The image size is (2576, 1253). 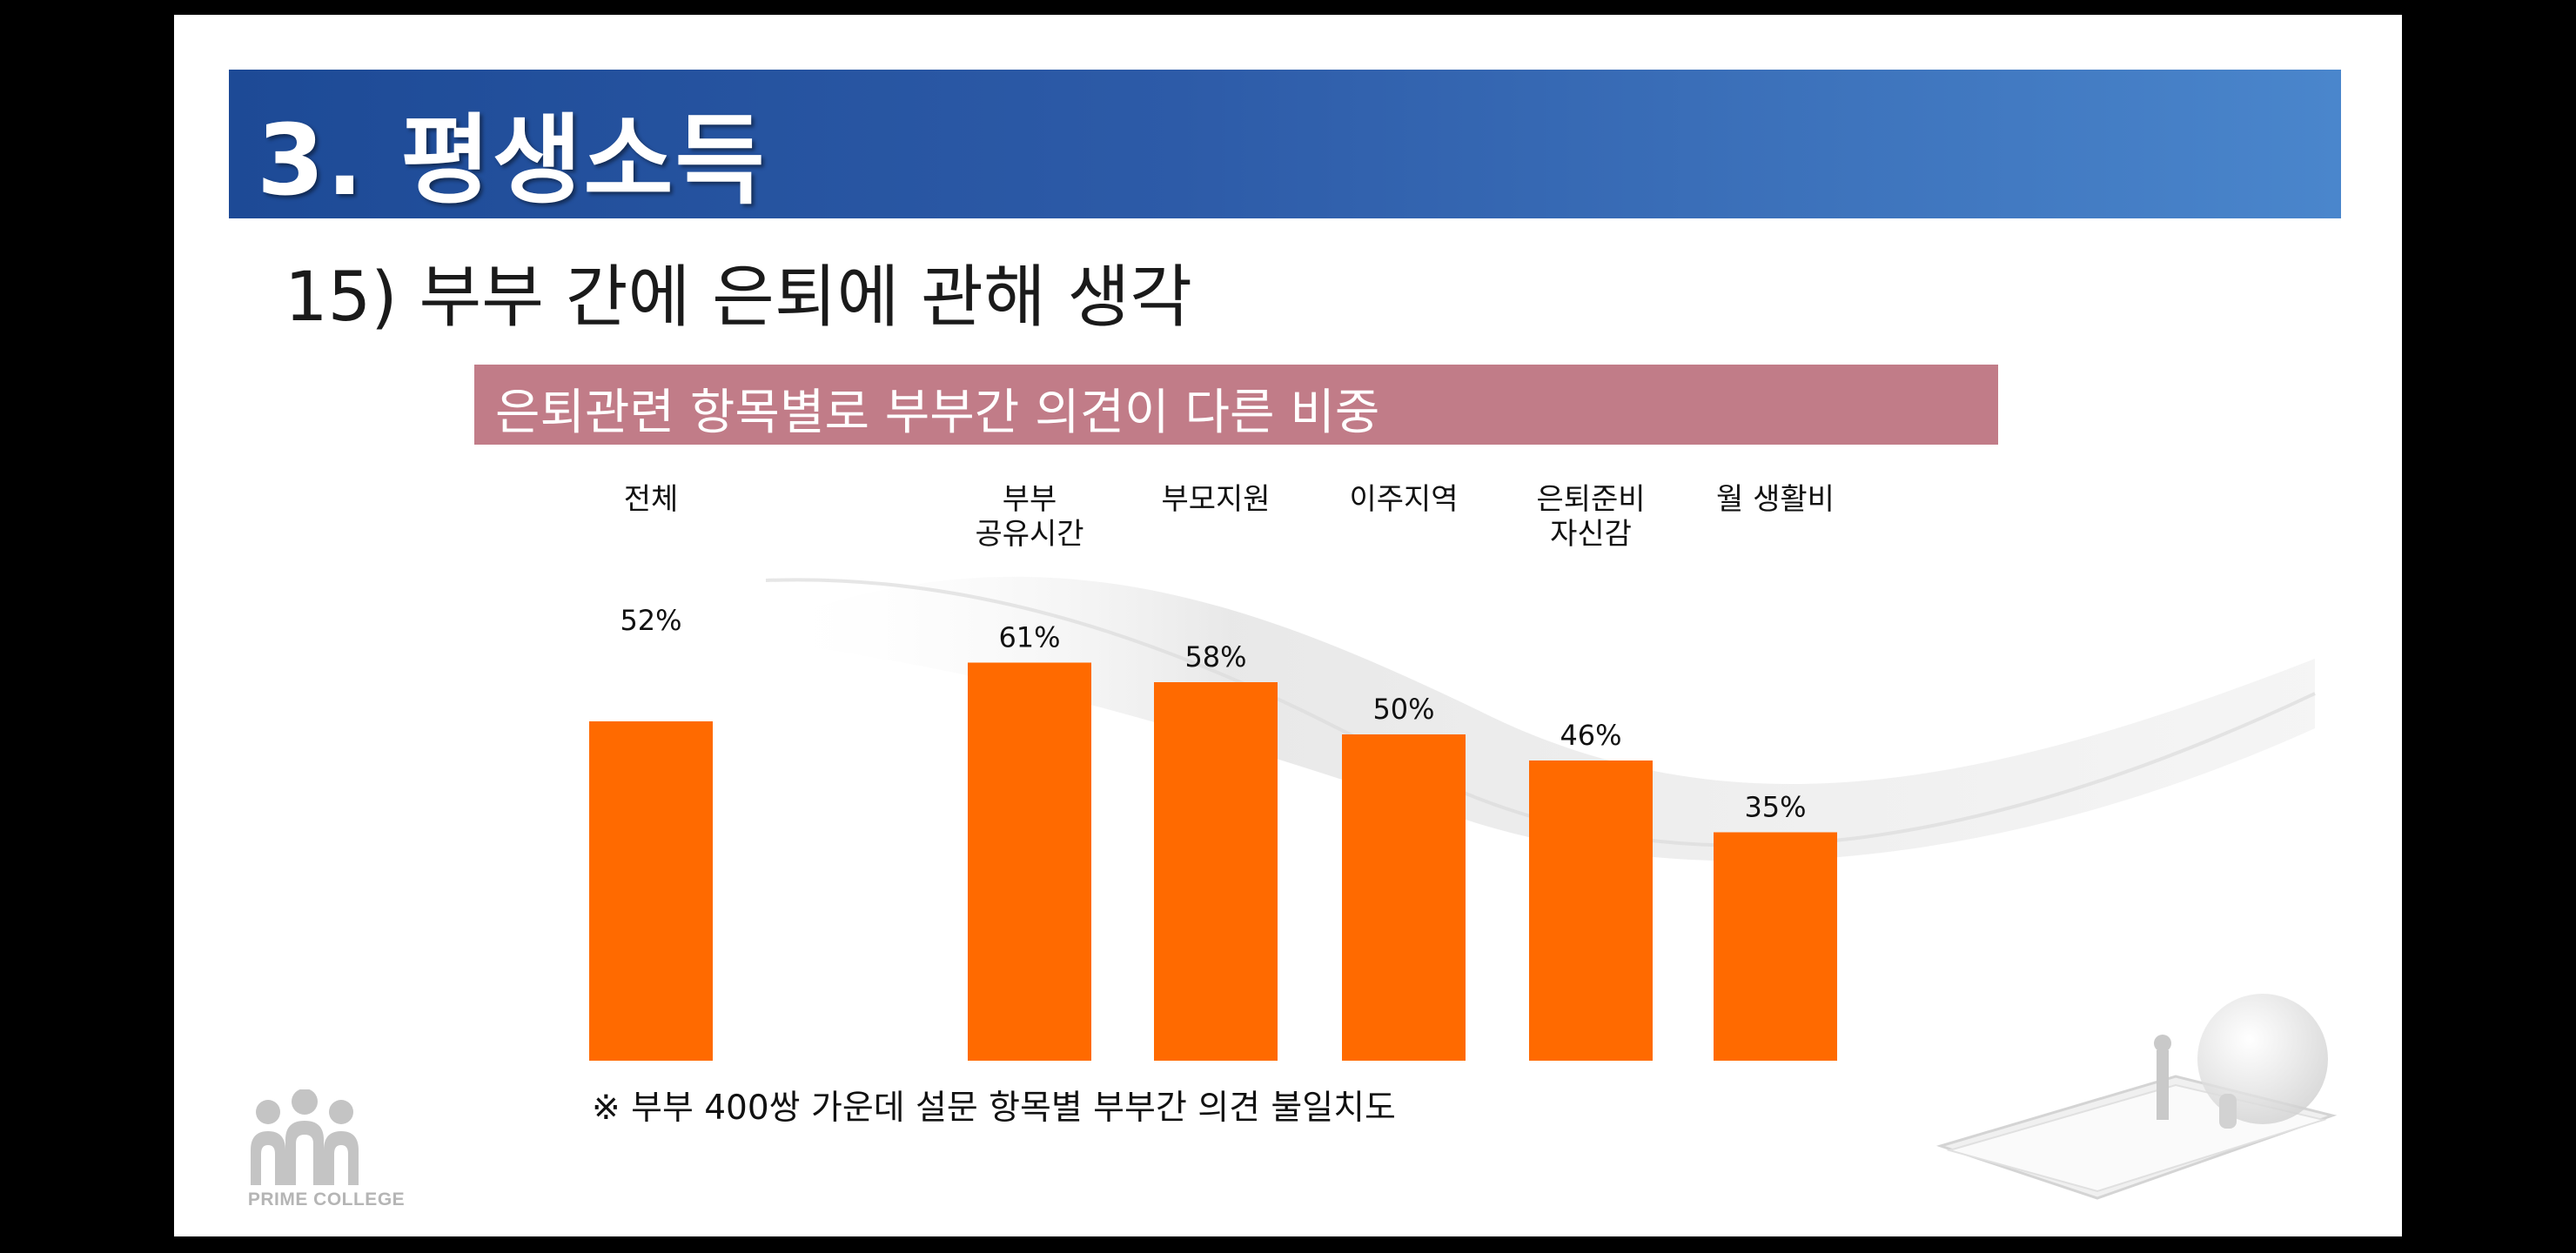 What do you see at coordinates (512, 161) in the screenshot?
I see `slide-title: 3. 평생소득` at bounding box center [512, 161].